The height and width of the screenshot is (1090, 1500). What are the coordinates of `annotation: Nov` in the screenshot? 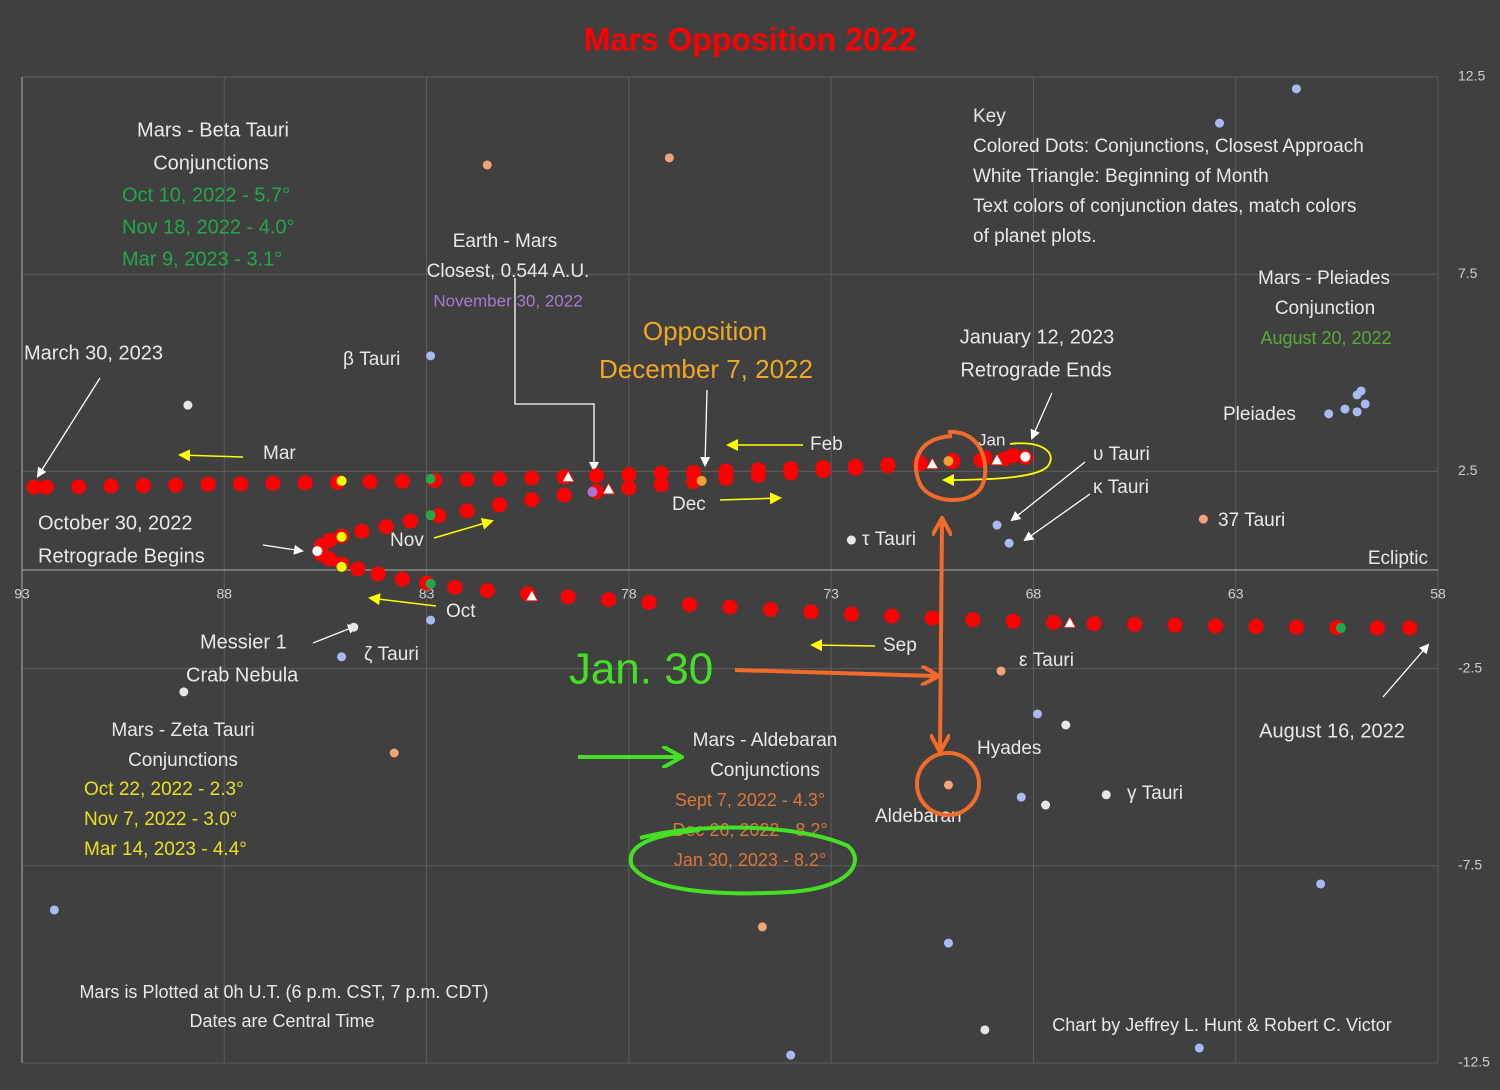 It's located at (407, 540).